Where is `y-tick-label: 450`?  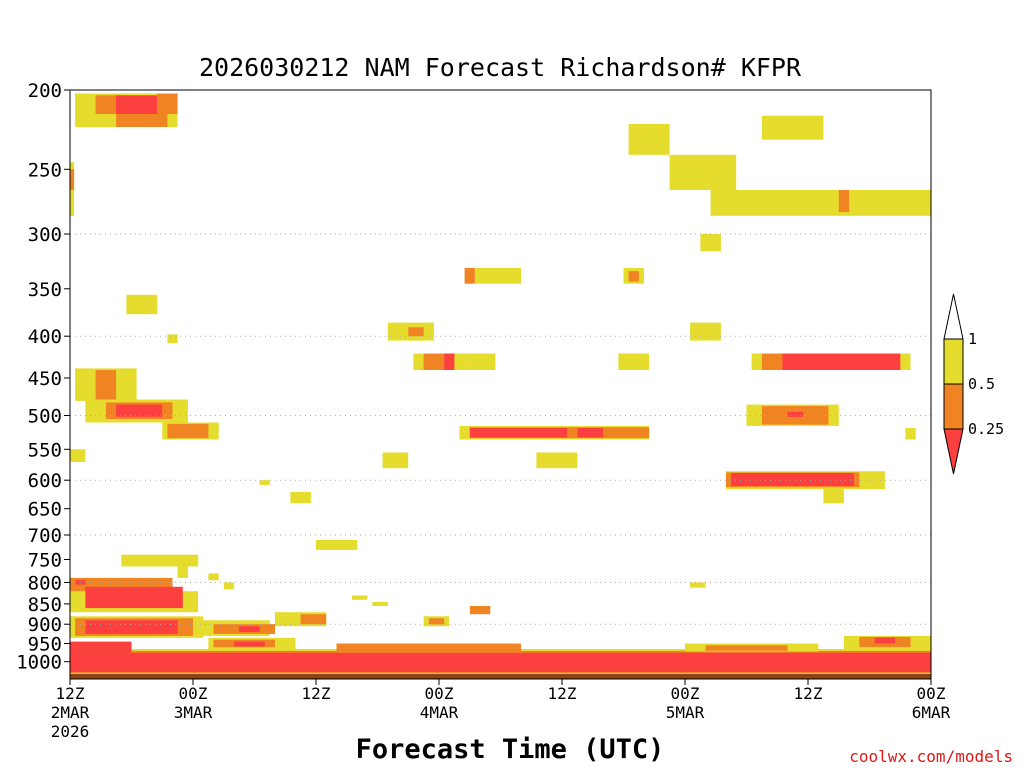 y-tick-label: 450 is located at coordinates (45, 379).